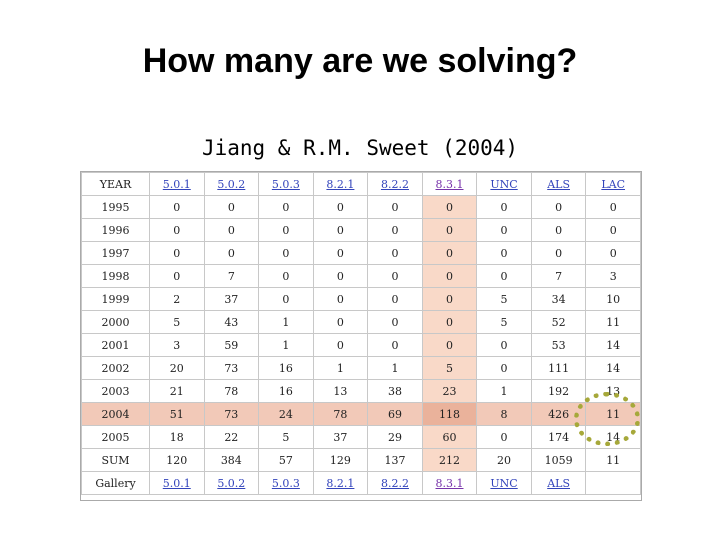 This screenshot has height=540, width=720. Describe the element at coordinates (340, 391) in the screenshot. I see `cell-821: 13` at that location.